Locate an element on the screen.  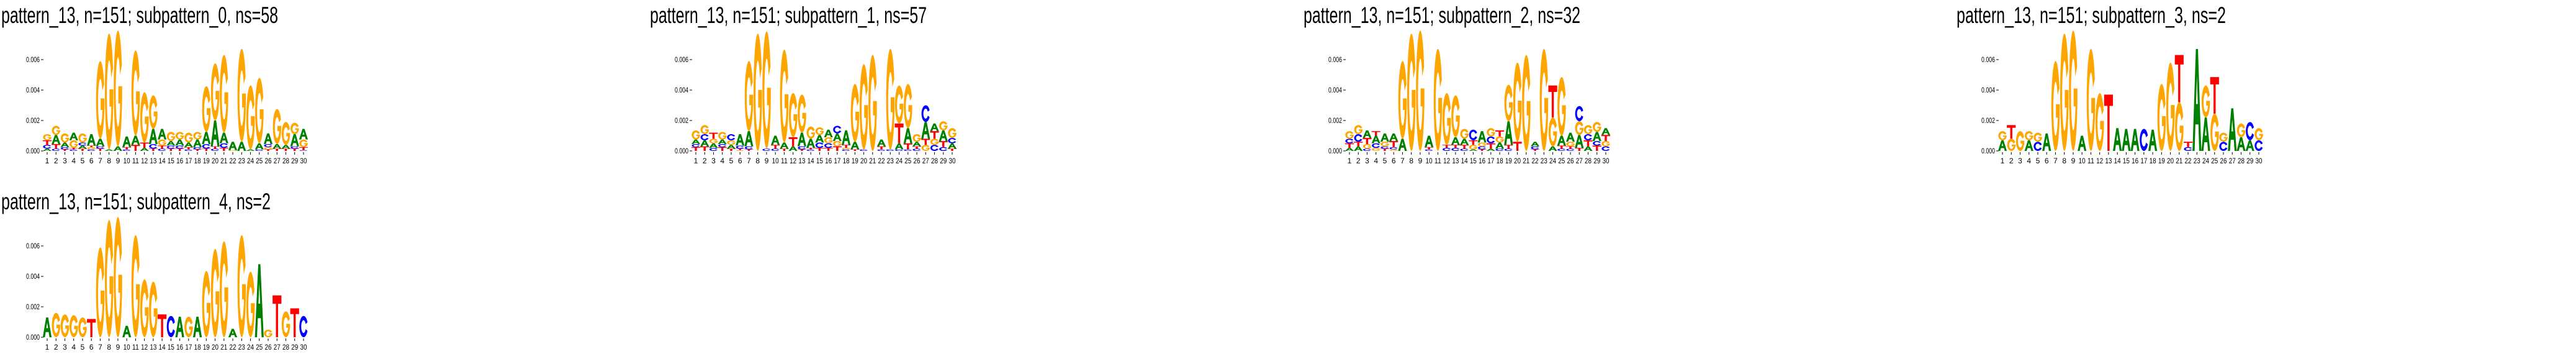
x-tick-label: 24 is located at coordinates (250, 161).